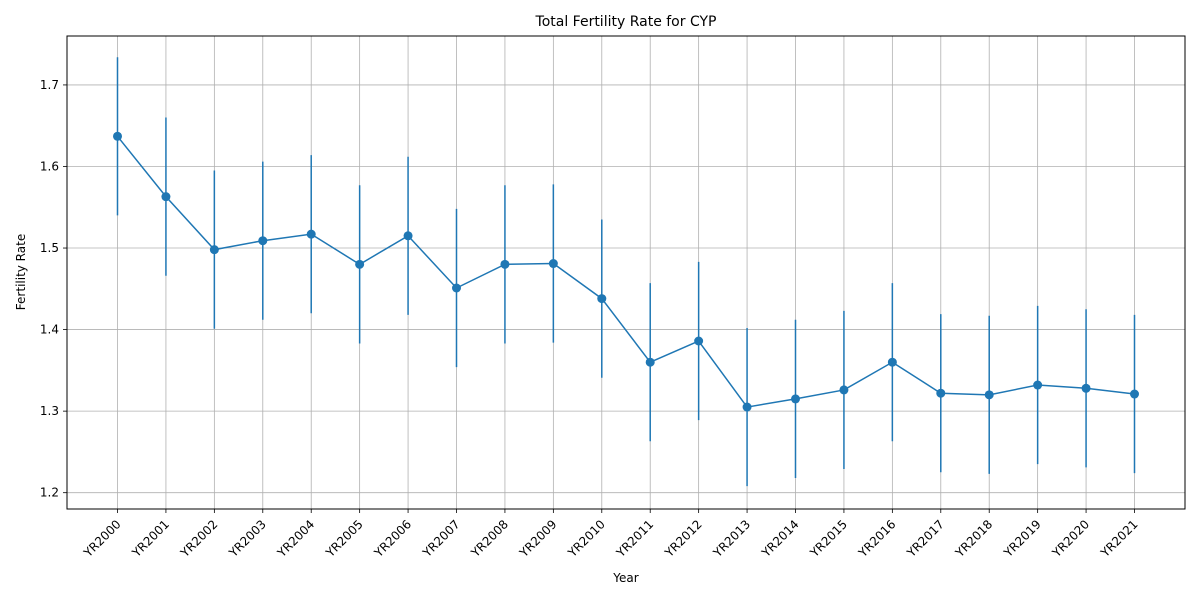 The height and width of the screenshot is (600, 1200). I want to click on y-tick-label: 1.6, so click(49, 166).